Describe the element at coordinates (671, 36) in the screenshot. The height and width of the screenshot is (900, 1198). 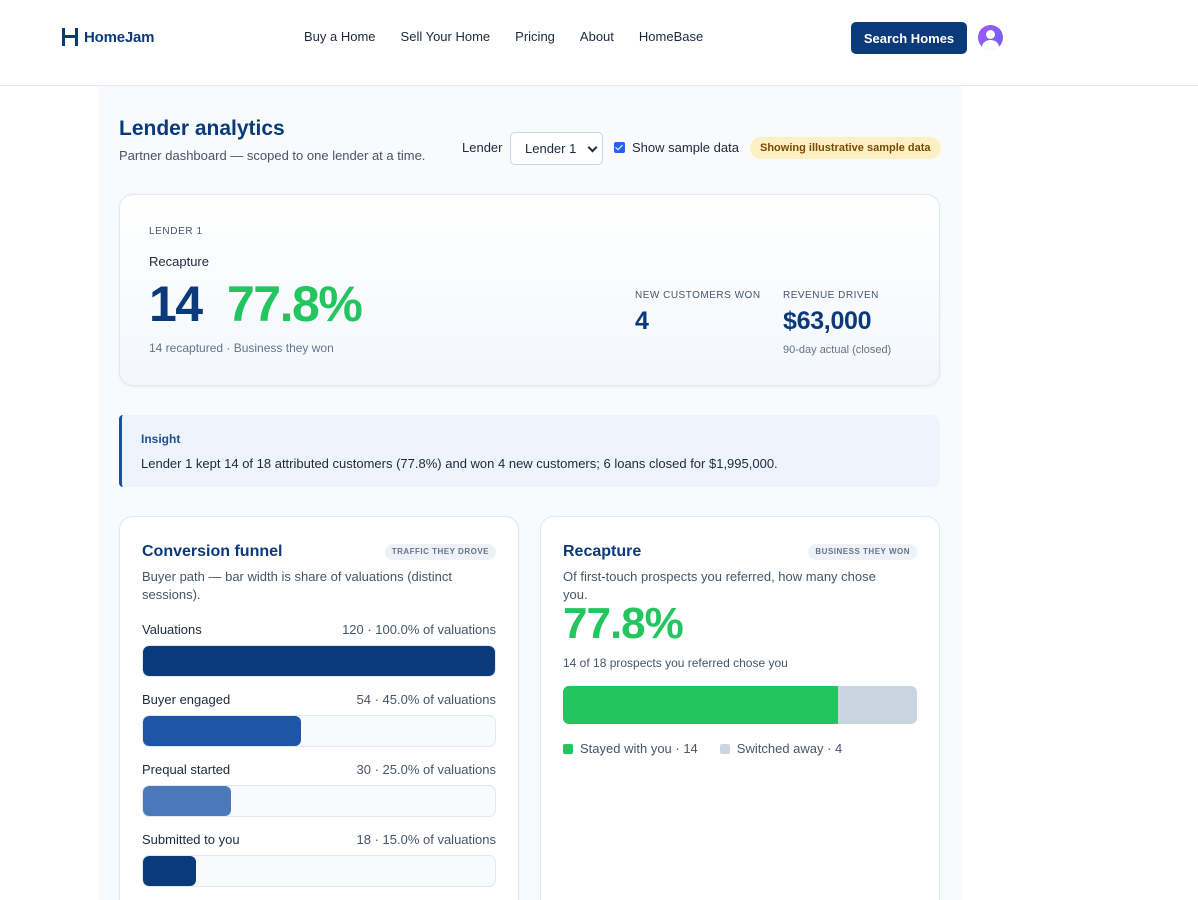
I see `nav-link-homebase: HomeBase` at that location.